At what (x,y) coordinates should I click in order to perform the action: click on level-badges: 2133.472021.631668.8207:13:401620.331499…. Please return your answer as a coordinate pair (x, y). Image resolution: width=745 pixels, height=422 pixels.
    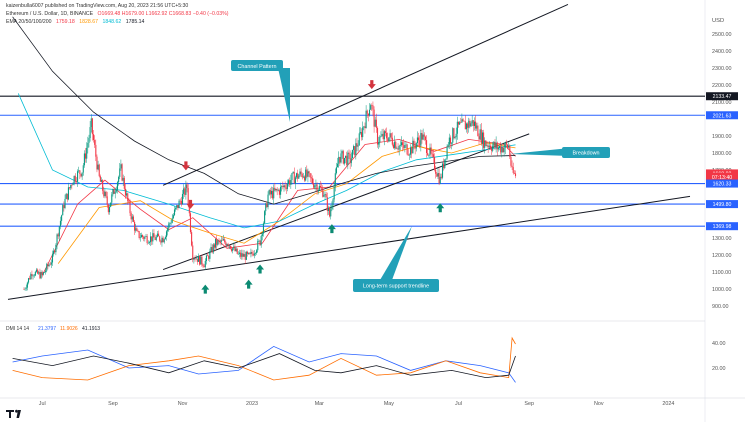
    Looking at the image, I should click on (722, 161).